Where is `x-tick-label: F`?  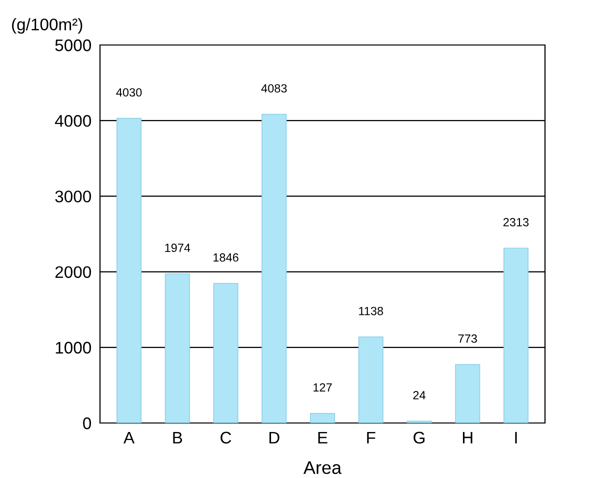 x-tick-label: F is located at coordinates (371, 438).